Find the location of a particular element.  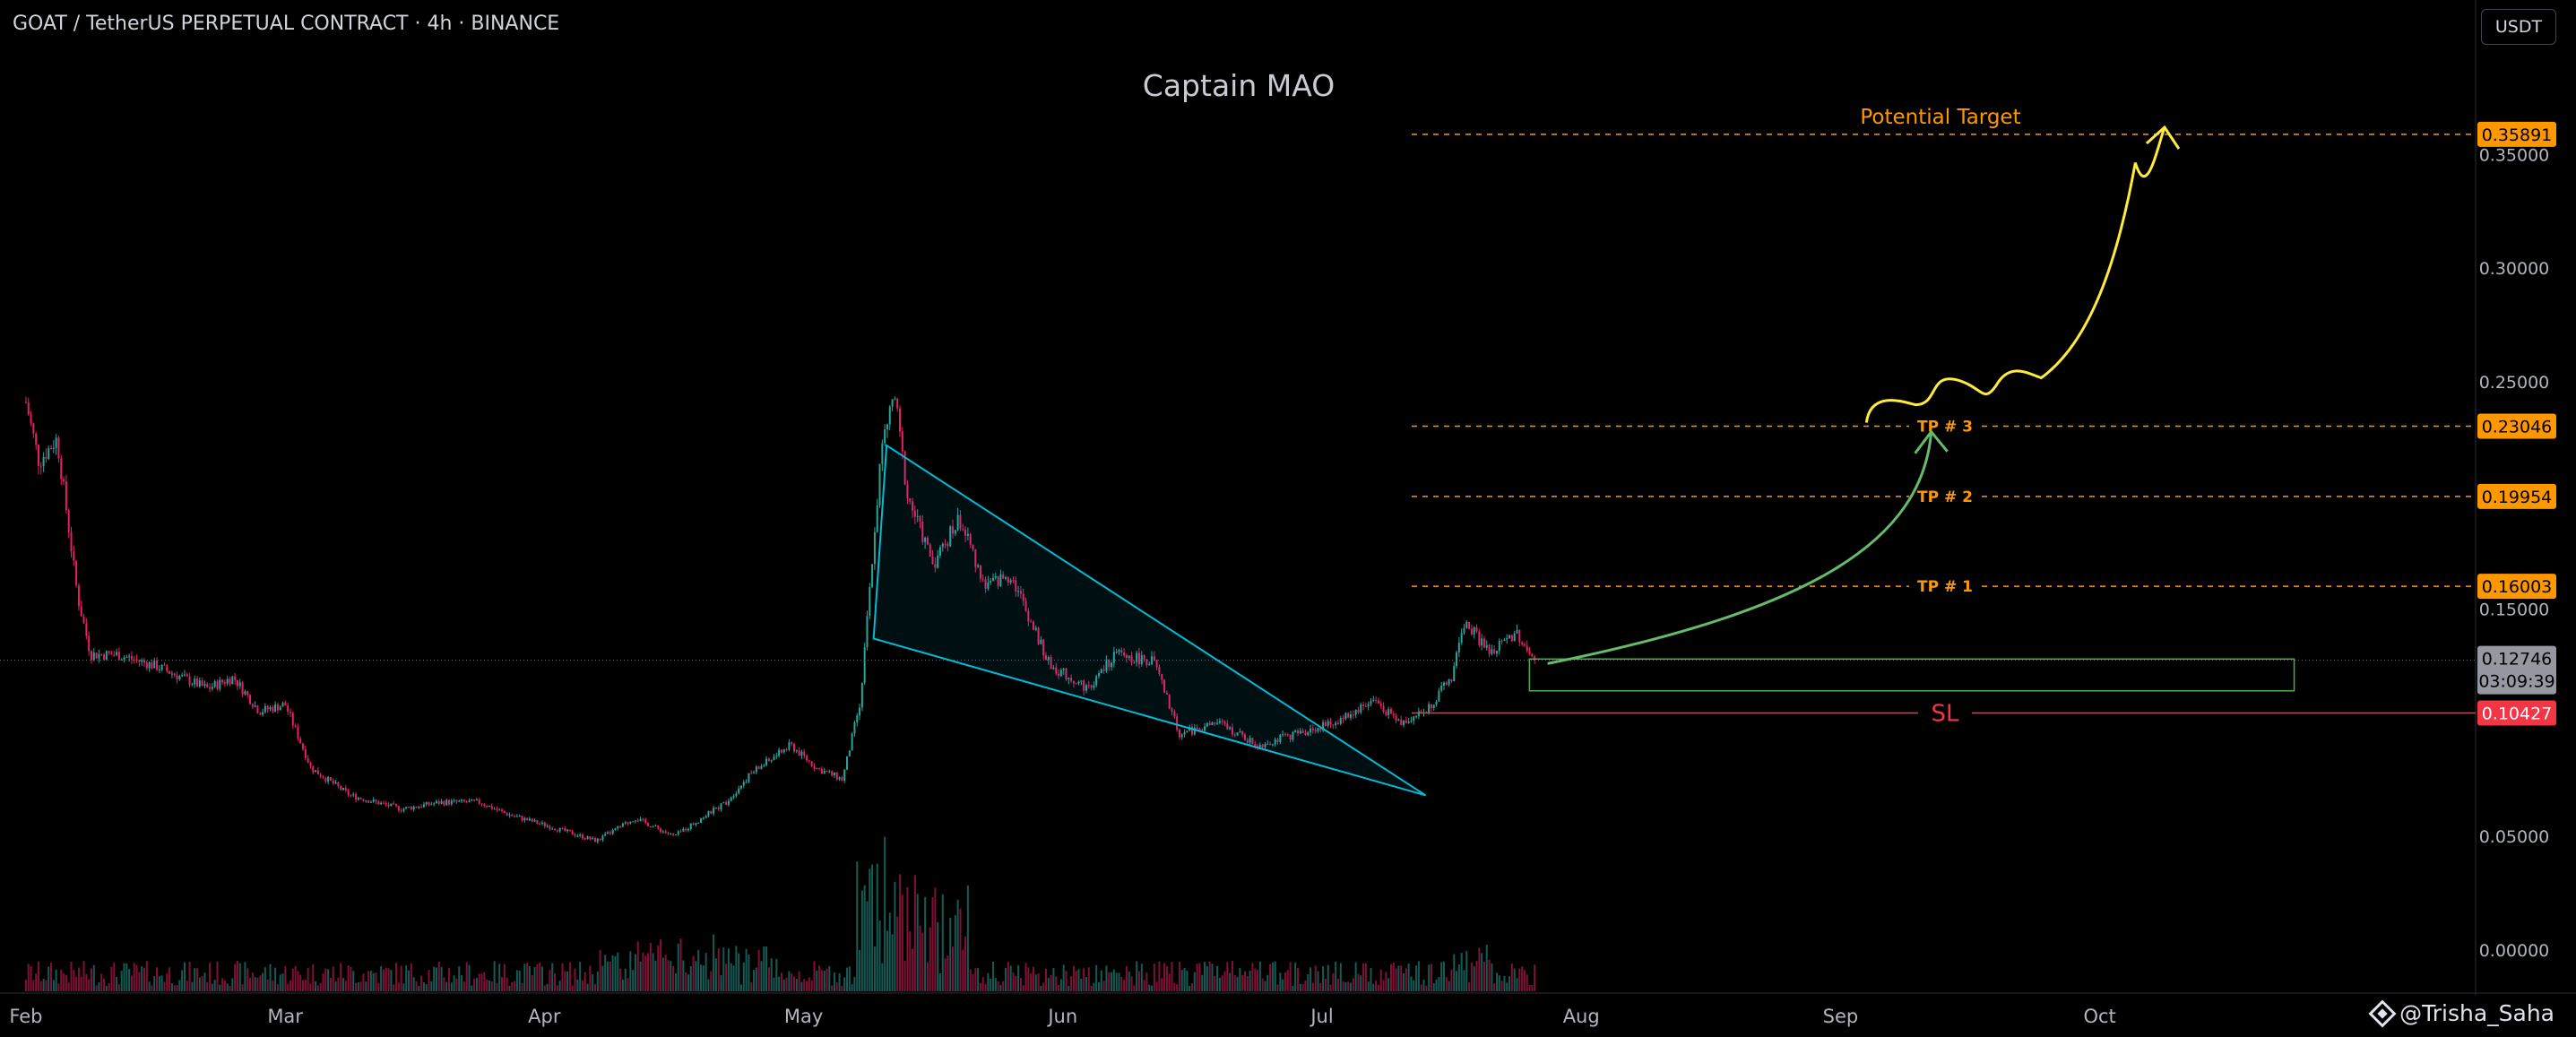

tp1-price-badge-bg is located at coordinates (2516, 587).